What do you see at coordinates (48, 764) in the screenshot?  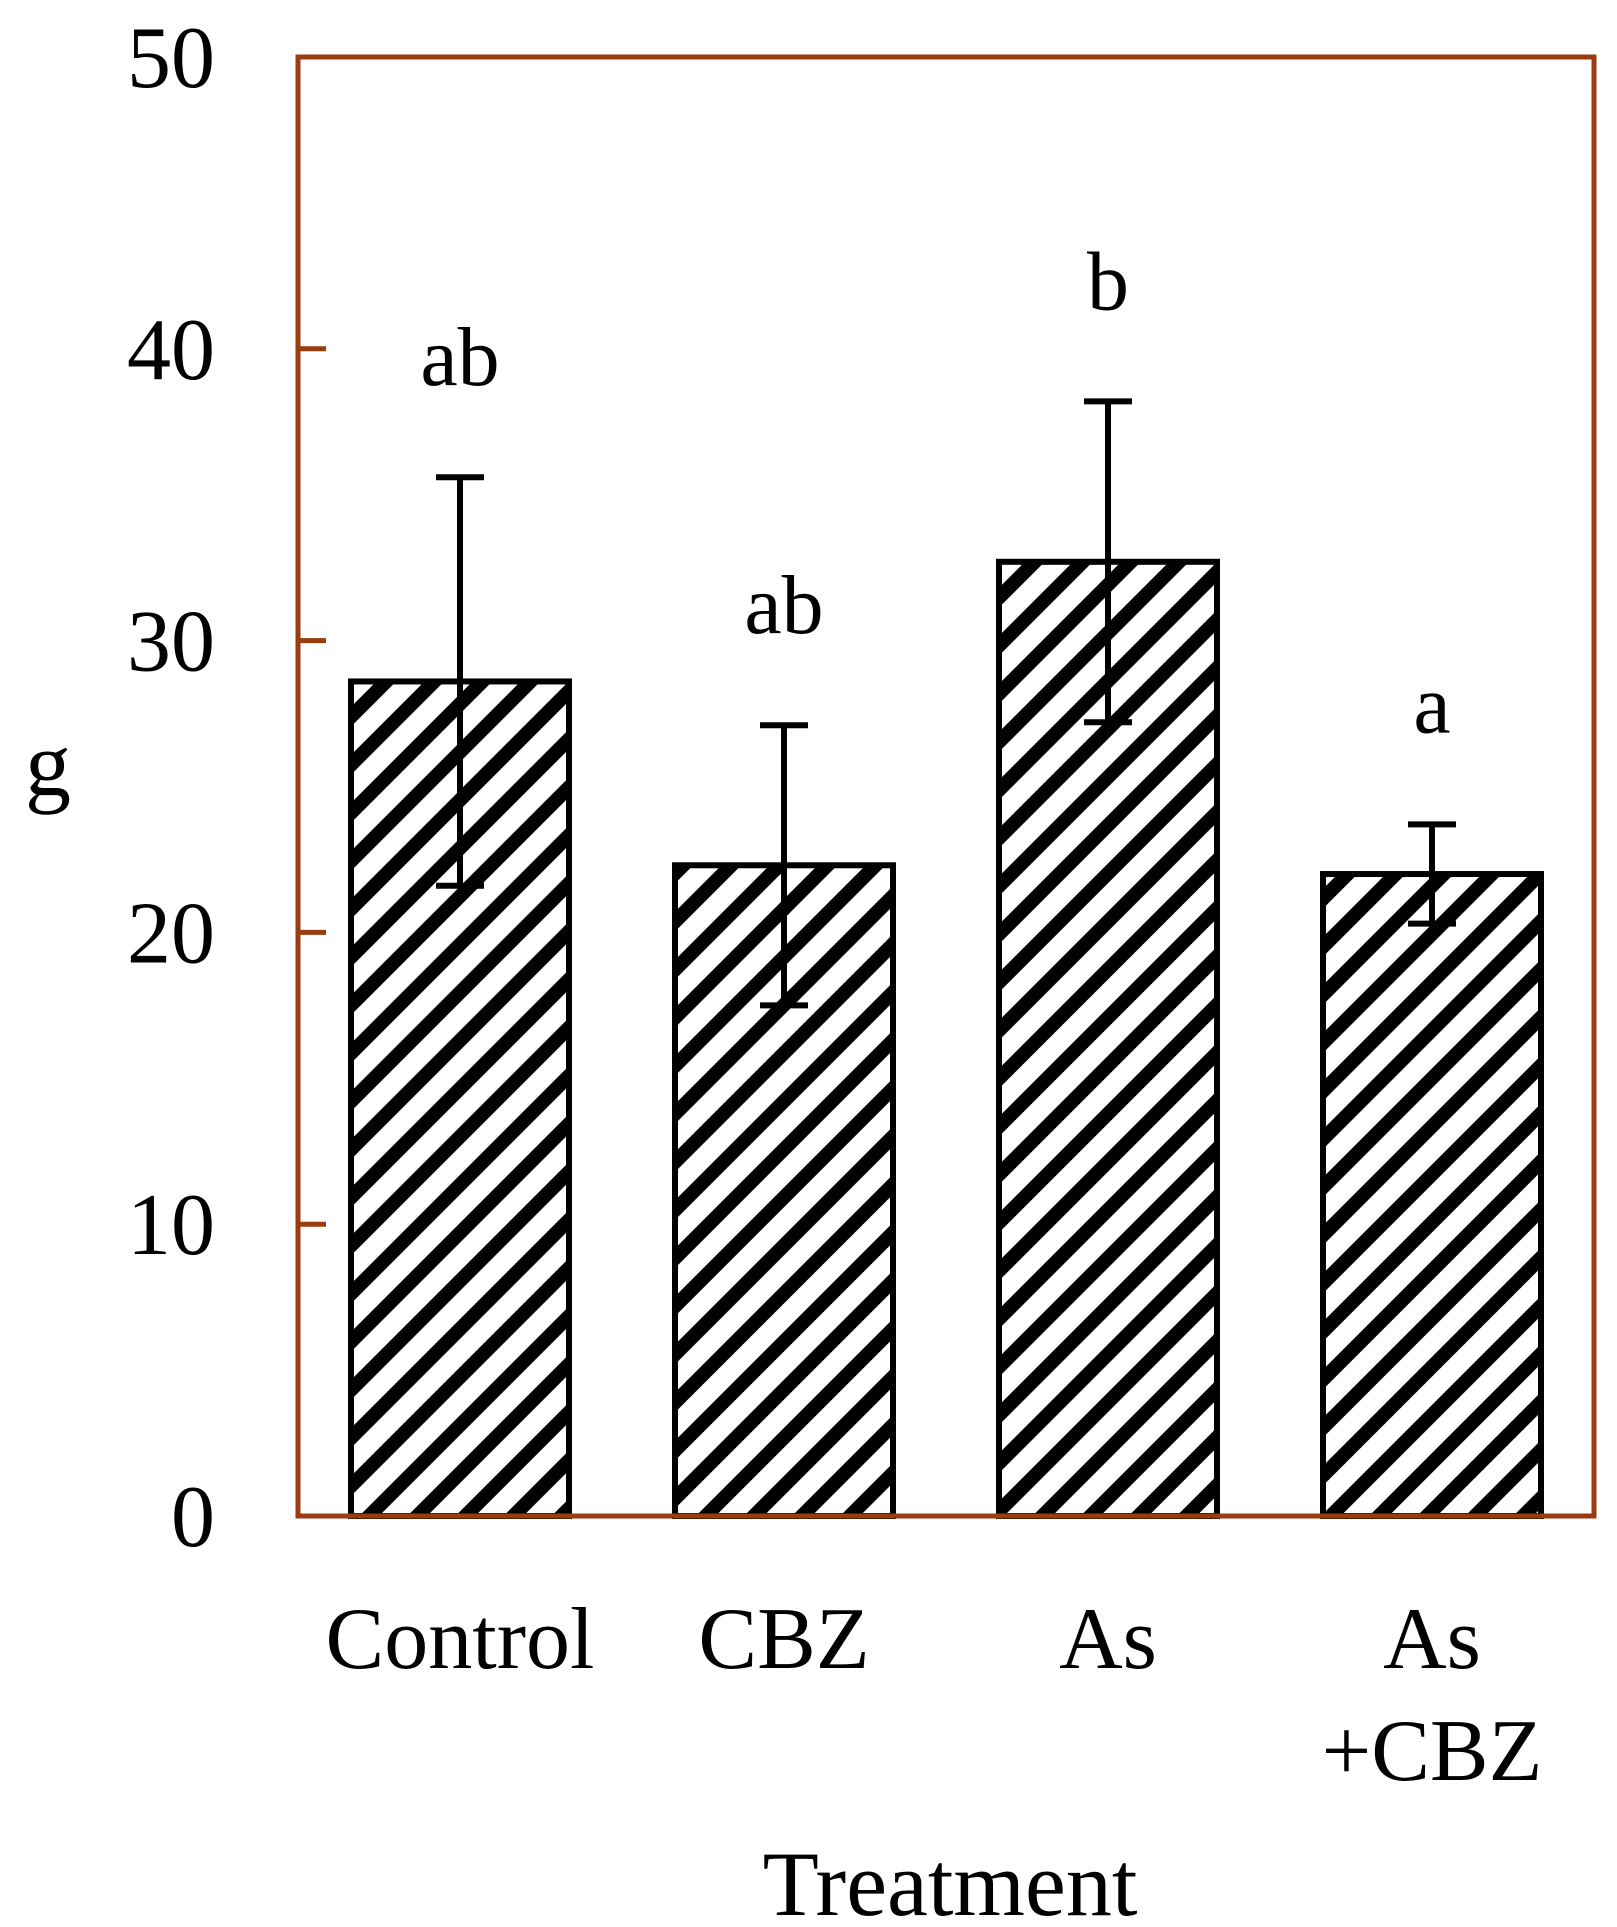 I see `y-axis-title: g` at bounding box center [48, 764].